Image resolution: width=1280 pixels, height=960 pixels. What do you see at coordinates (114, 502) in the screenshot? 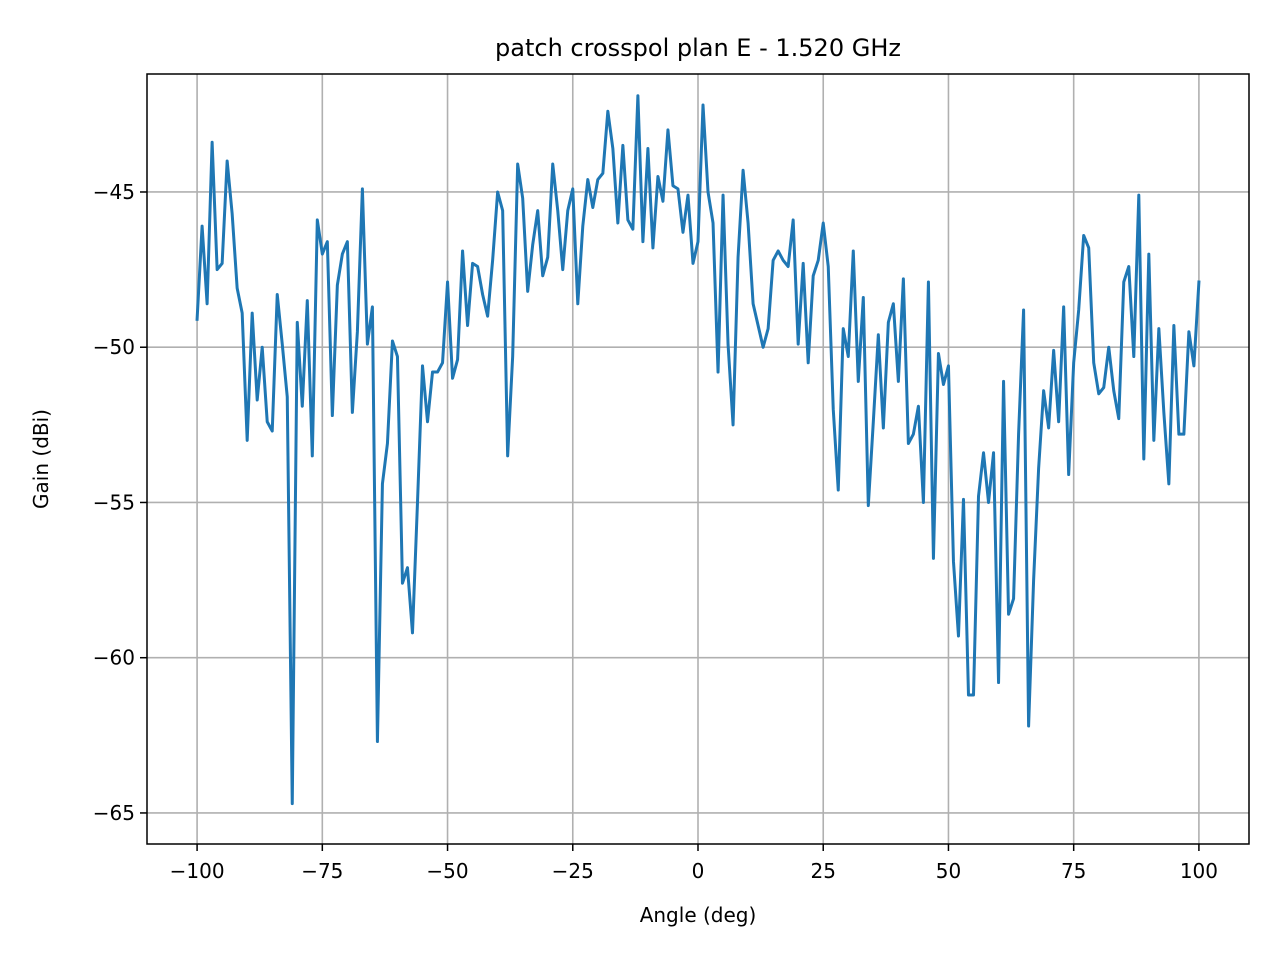
I see `y-tick-label: −55` at bounding box center [114, 502].